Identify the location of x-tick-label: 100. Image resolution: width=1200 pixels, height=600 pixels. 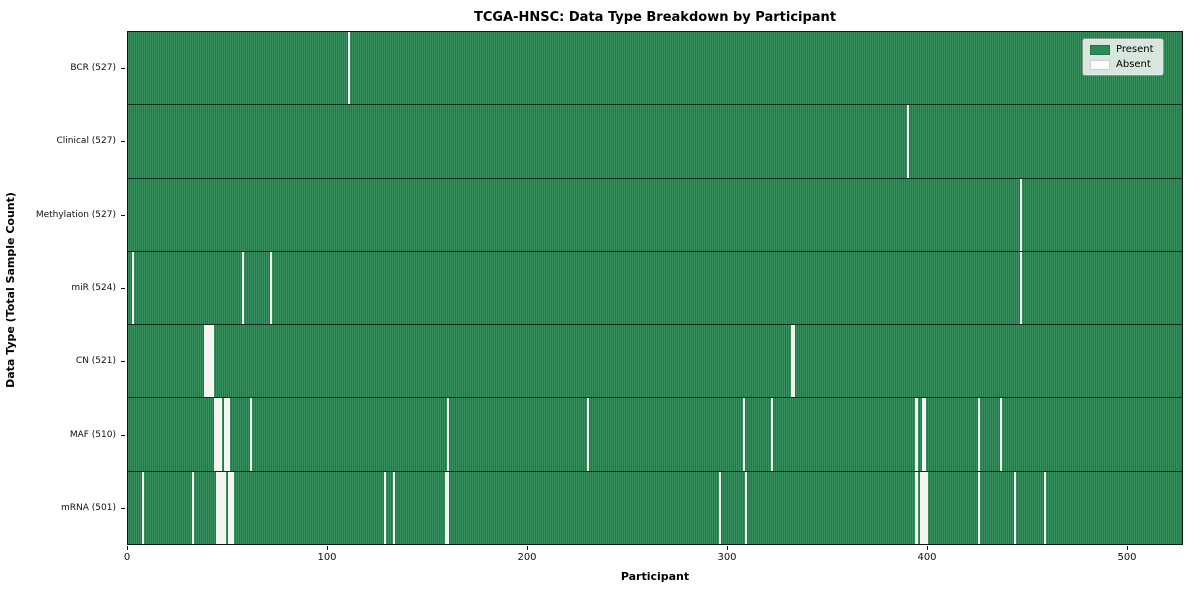
(327, 557).